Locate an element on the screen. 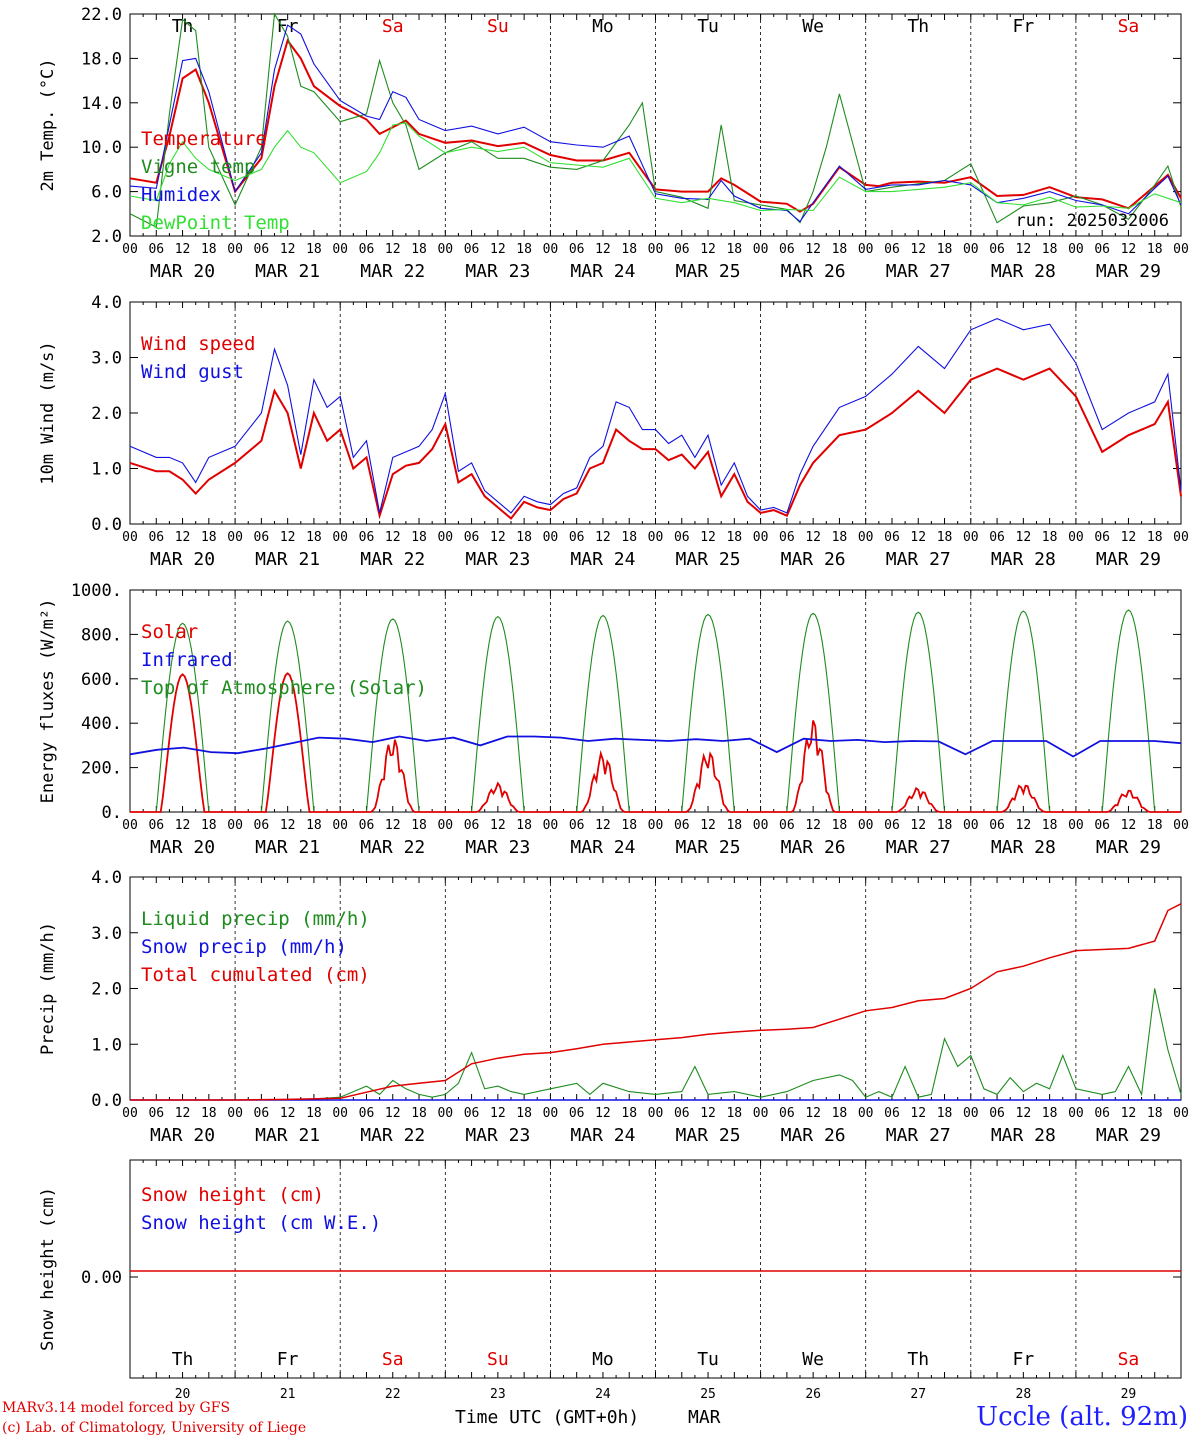 The image size is (1194, 1440). y-tick-label: 200. is located at coordinates (101, 769).